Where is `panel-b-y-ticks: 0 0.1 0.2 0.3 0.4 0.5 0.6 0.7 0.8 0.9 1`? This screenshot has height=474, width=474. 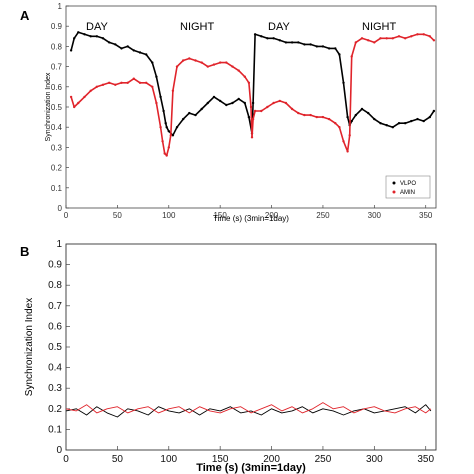
panel-b-y-ticks: 0 0.1 0.2 0.3 0.4 0.5 0.6 0.7 0.8 0.9 1 is located at coordinates (59, 347).